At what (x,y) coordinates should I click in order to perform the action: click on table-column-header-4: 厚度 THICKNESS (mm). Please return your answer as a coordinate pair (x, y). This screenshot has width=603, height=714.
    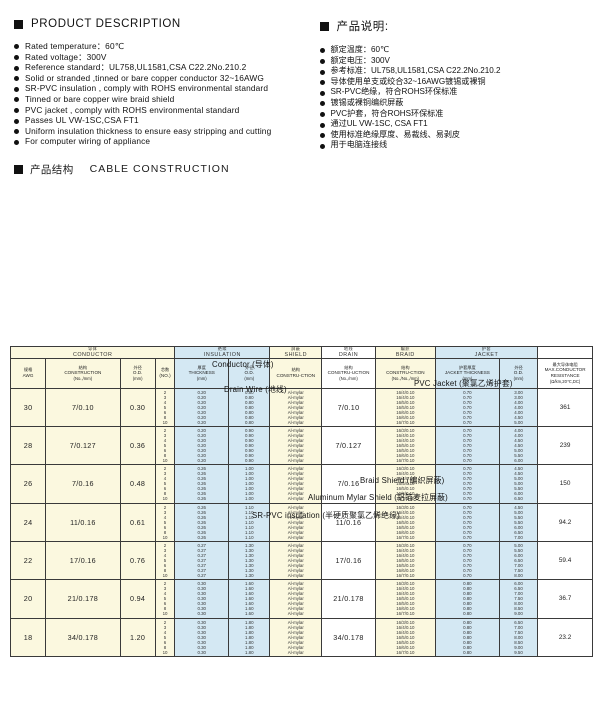
    Looking at the image, I should click on (202, 373).